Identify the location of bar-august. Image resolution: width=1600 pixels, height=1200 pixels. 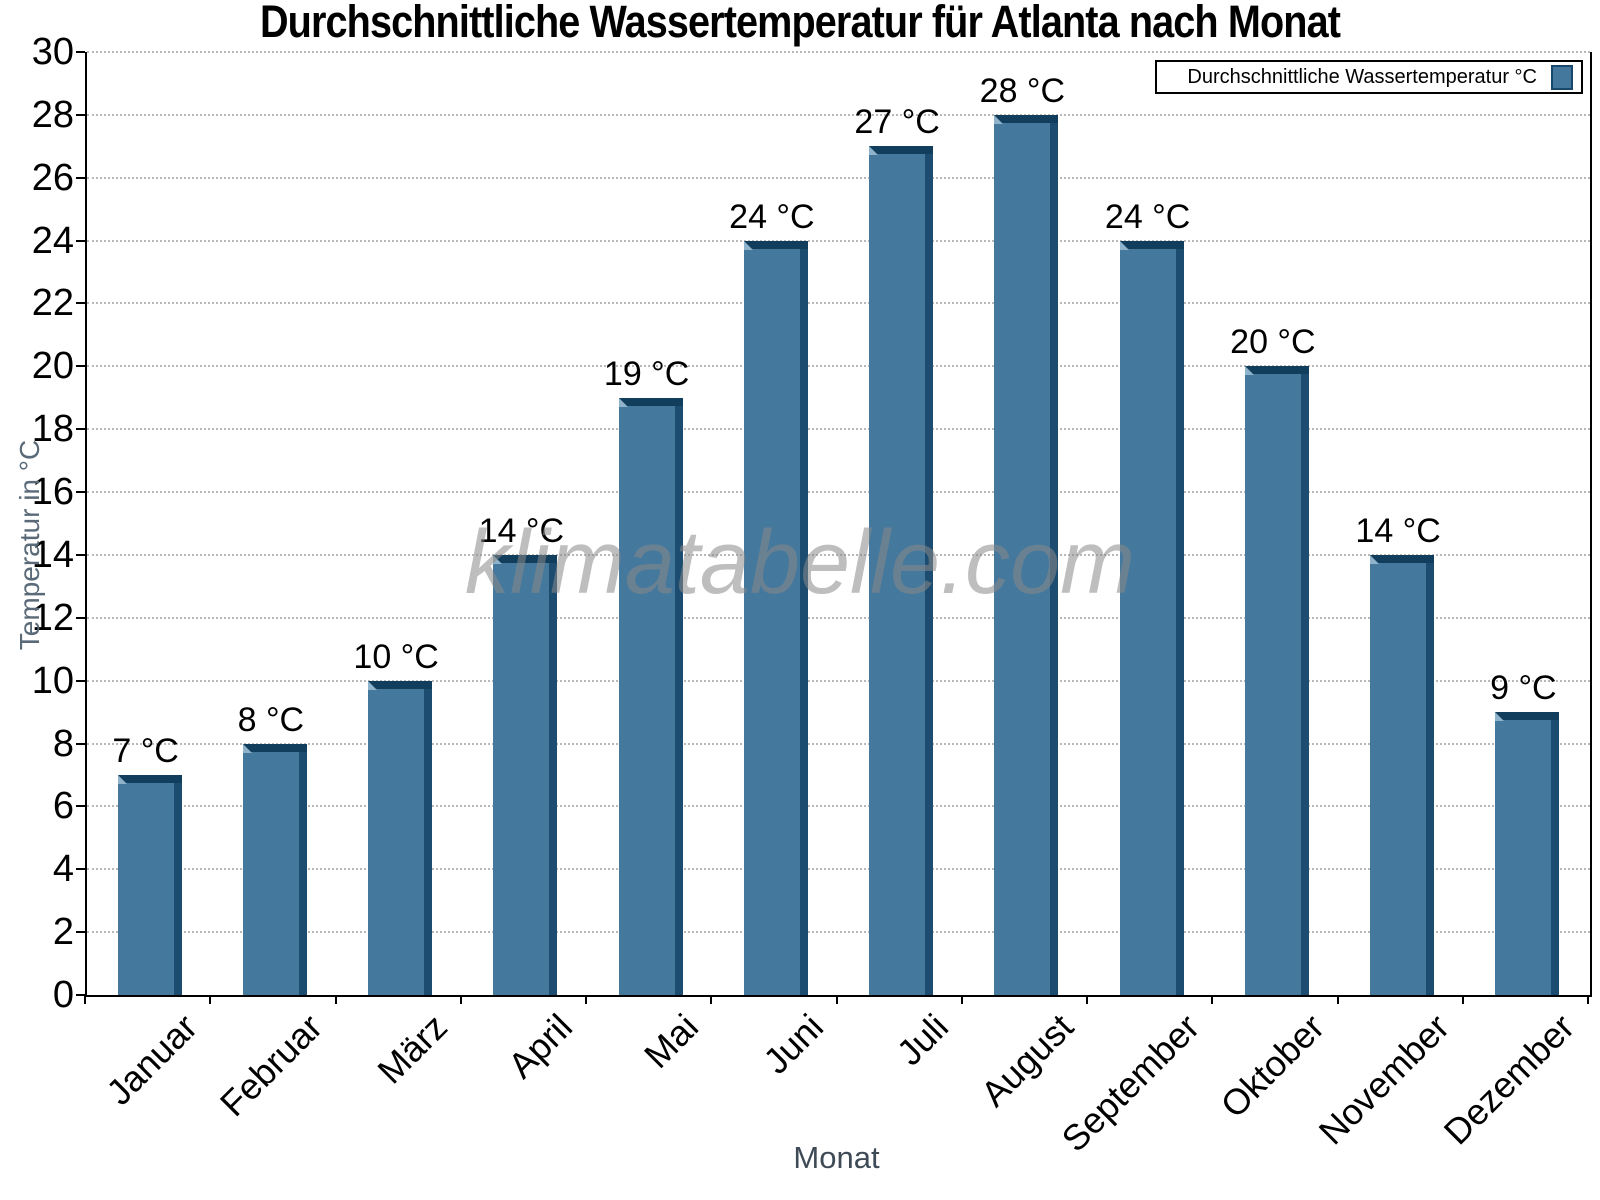
(1026, 554).